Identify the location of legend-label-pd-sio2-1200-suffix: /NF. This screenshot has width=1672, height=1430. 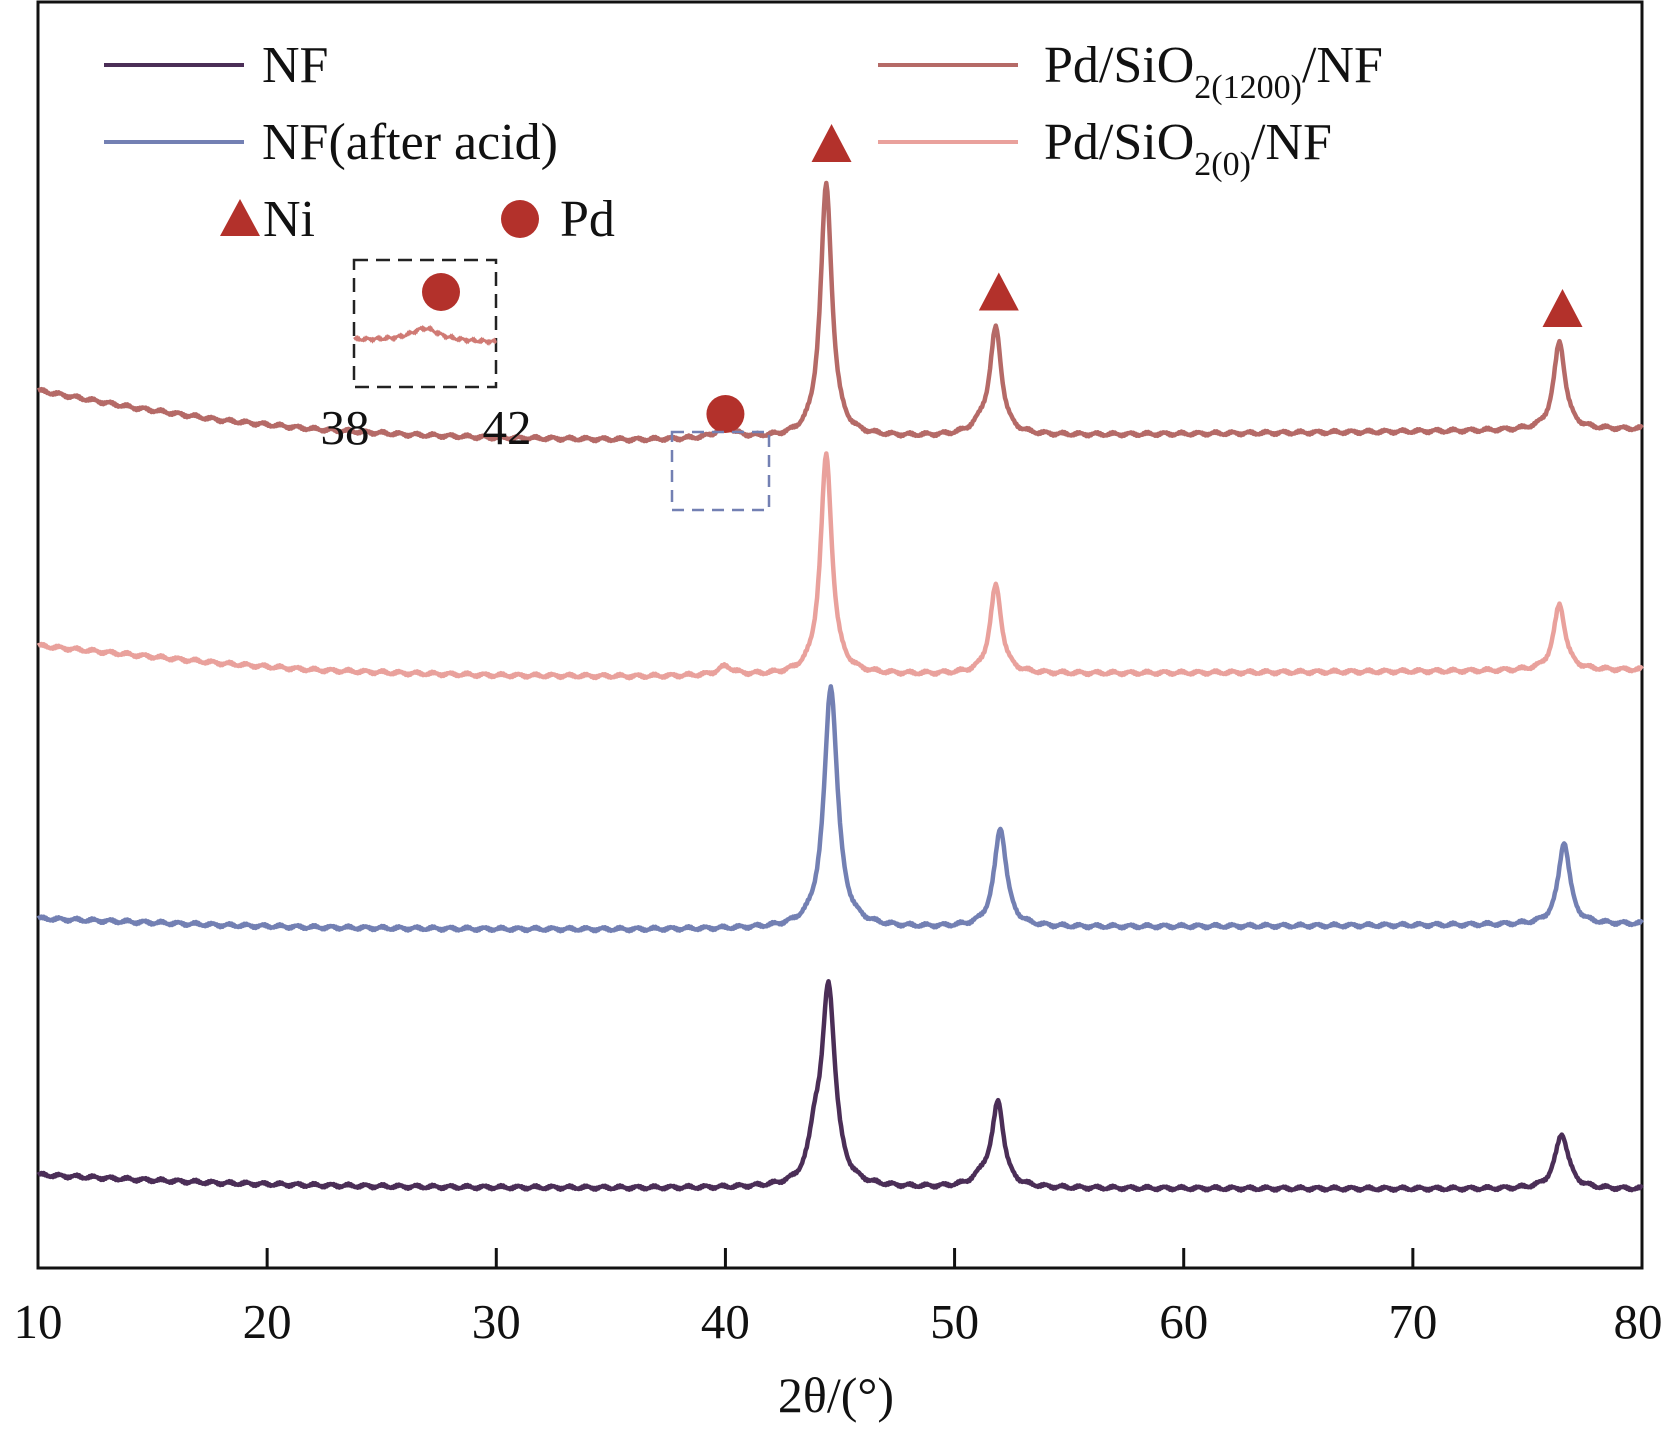
(1342, 65).